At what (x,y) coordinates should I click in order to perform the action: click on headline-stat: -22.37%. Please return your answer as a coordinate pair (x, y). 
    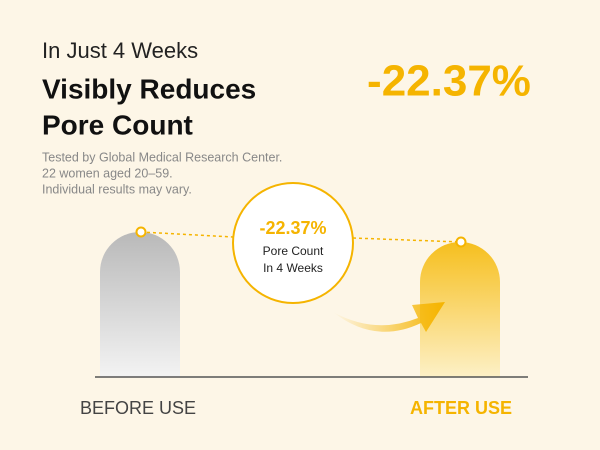
    Looking at the image, I should click on (449, 81).